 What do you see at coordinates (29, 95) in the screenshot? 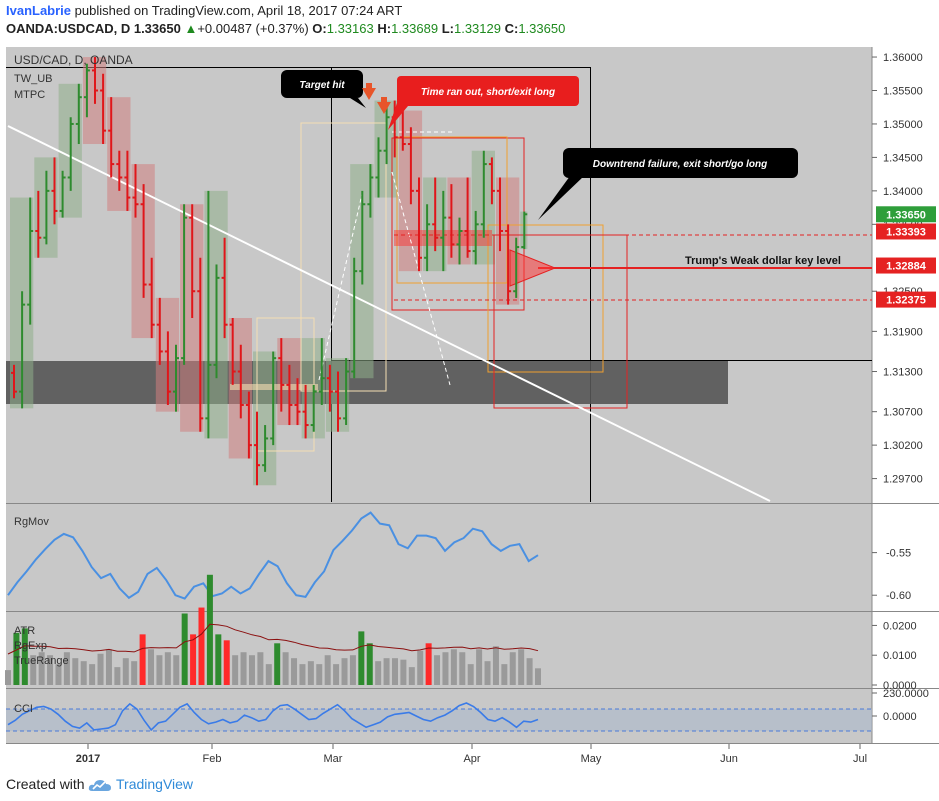
I see `indicator-label-mtpc: MTPC` at bounding box center [29, 95].